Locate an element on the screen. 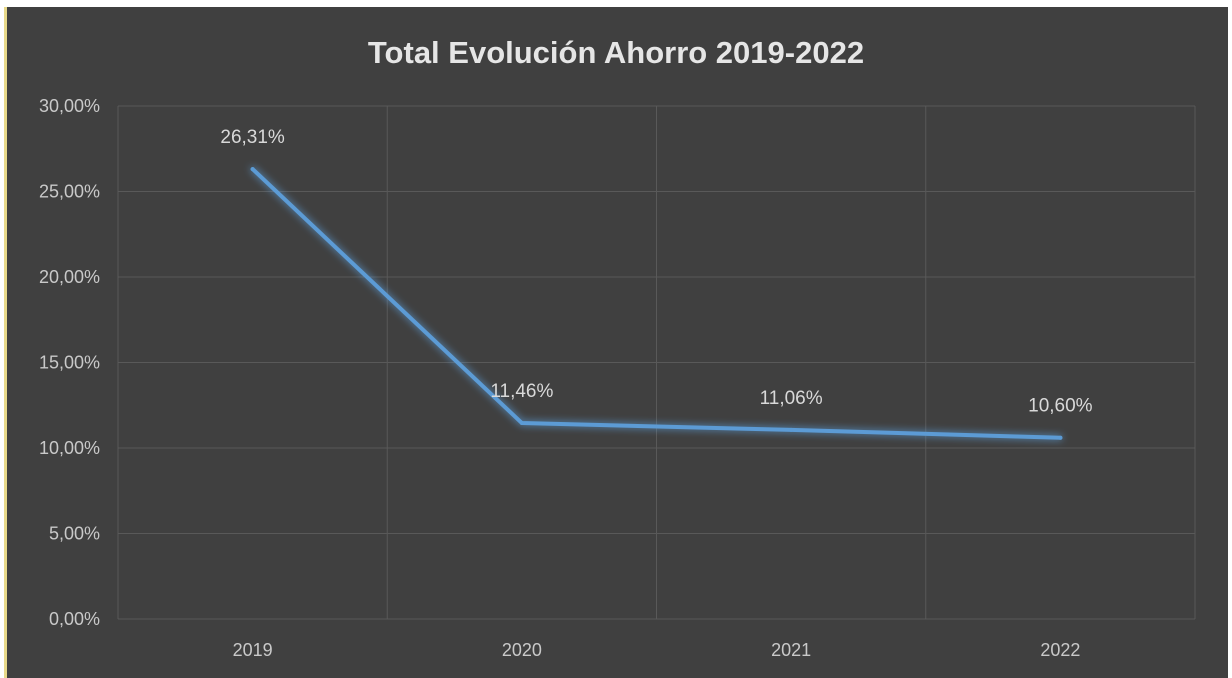 This screenshot has width=1232, height=678. chart-title: Total Evolución Ahorro 2019-2022 is located at coordinates (616, 52).